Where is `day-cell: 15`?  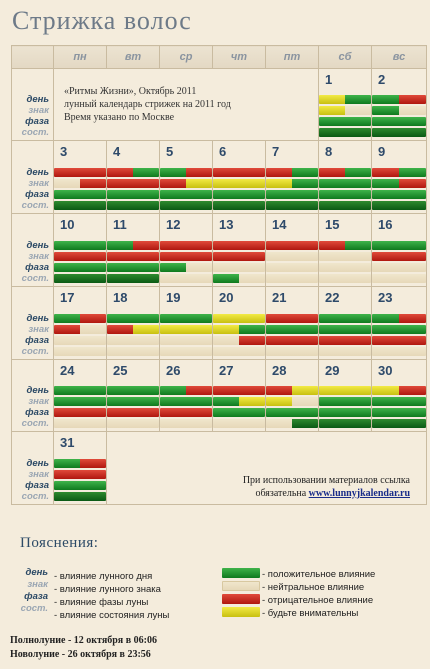
day-cell: 15 is located at coordinates (345, 250).